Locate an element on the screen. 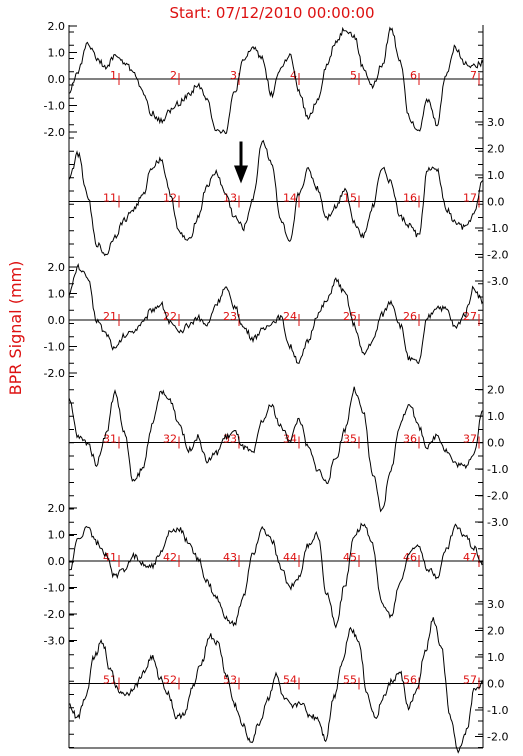  minute-label: 24 is located at coordinates (290, 316).